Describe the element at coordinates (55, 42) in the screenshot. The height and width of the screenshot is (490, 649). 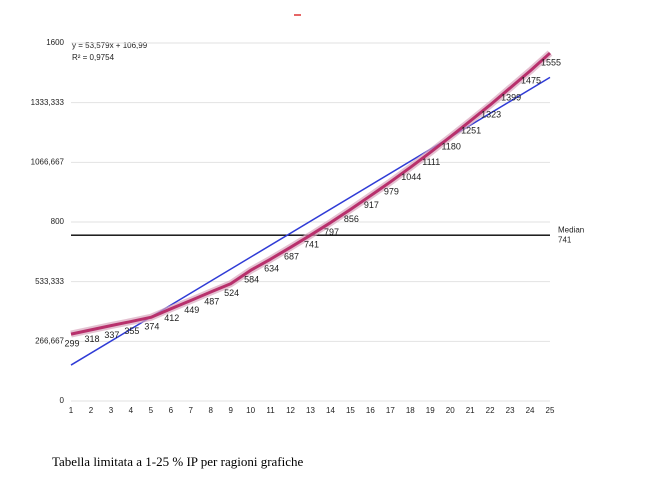
I see `y-tick-label: 1600` at that location.